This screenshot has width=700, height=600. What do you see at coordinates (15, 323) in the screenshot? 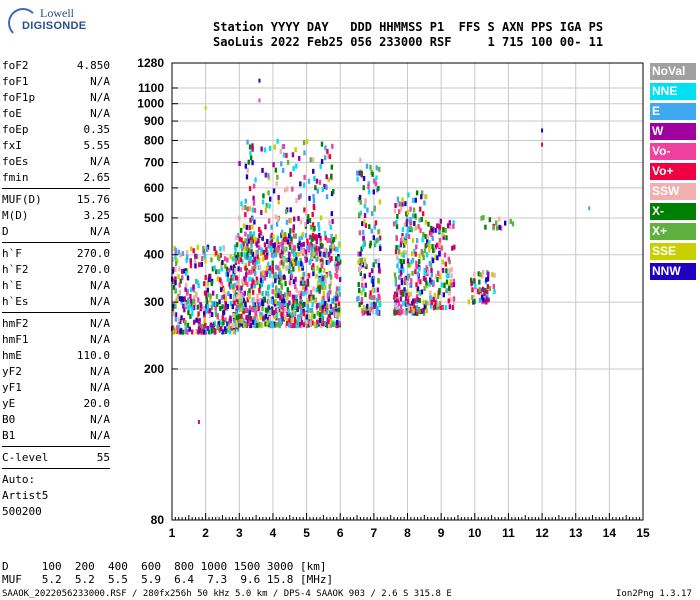
I see `parameter-name: hmF2` at bounding box center [15, 323].